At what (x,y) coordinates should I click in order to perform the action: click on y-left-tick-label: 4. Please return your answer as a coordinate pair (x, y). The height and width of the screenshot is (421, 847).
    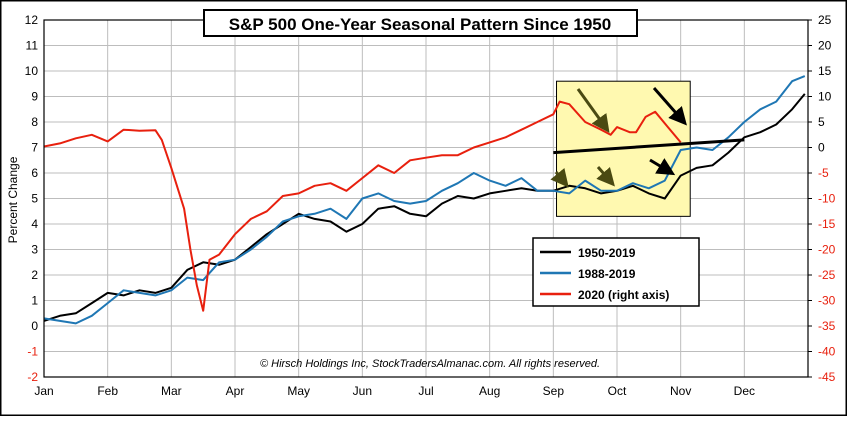
    Looking at the image, I should click on (34, 224).